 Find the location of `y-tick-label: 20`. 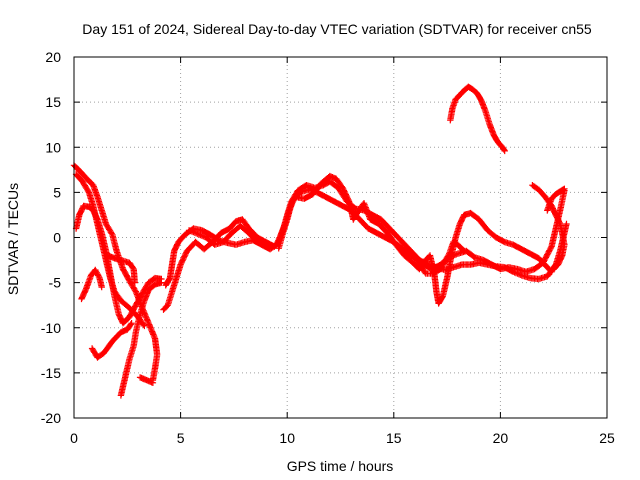

y-tick-label: 20 is located at coordinates (53, 57).